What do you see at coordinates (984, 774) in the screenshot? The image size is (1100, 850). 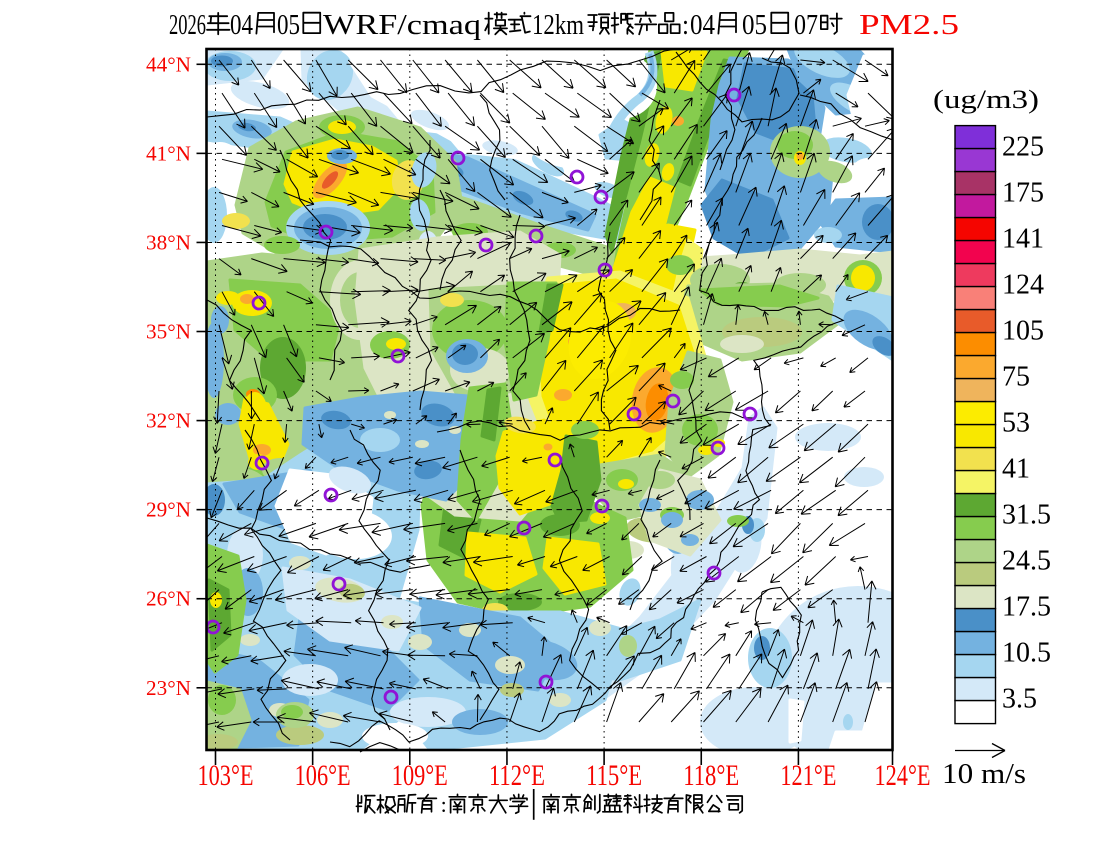 I see `svg-text: 10 m/s` at bounding box center [984, 774].